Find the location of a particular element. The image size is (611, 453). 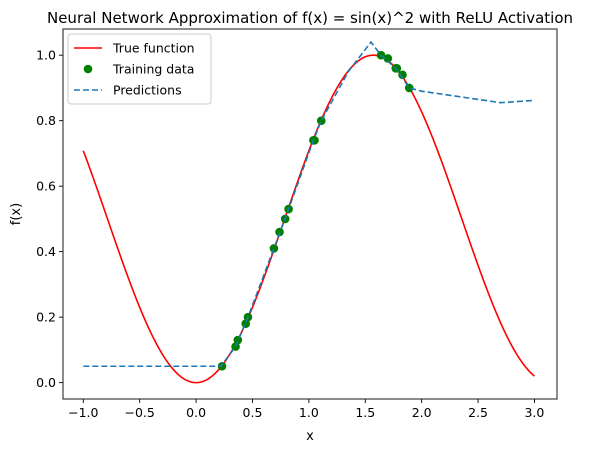

x-tick-label: 1.0 is located at coordinates (309, 412).